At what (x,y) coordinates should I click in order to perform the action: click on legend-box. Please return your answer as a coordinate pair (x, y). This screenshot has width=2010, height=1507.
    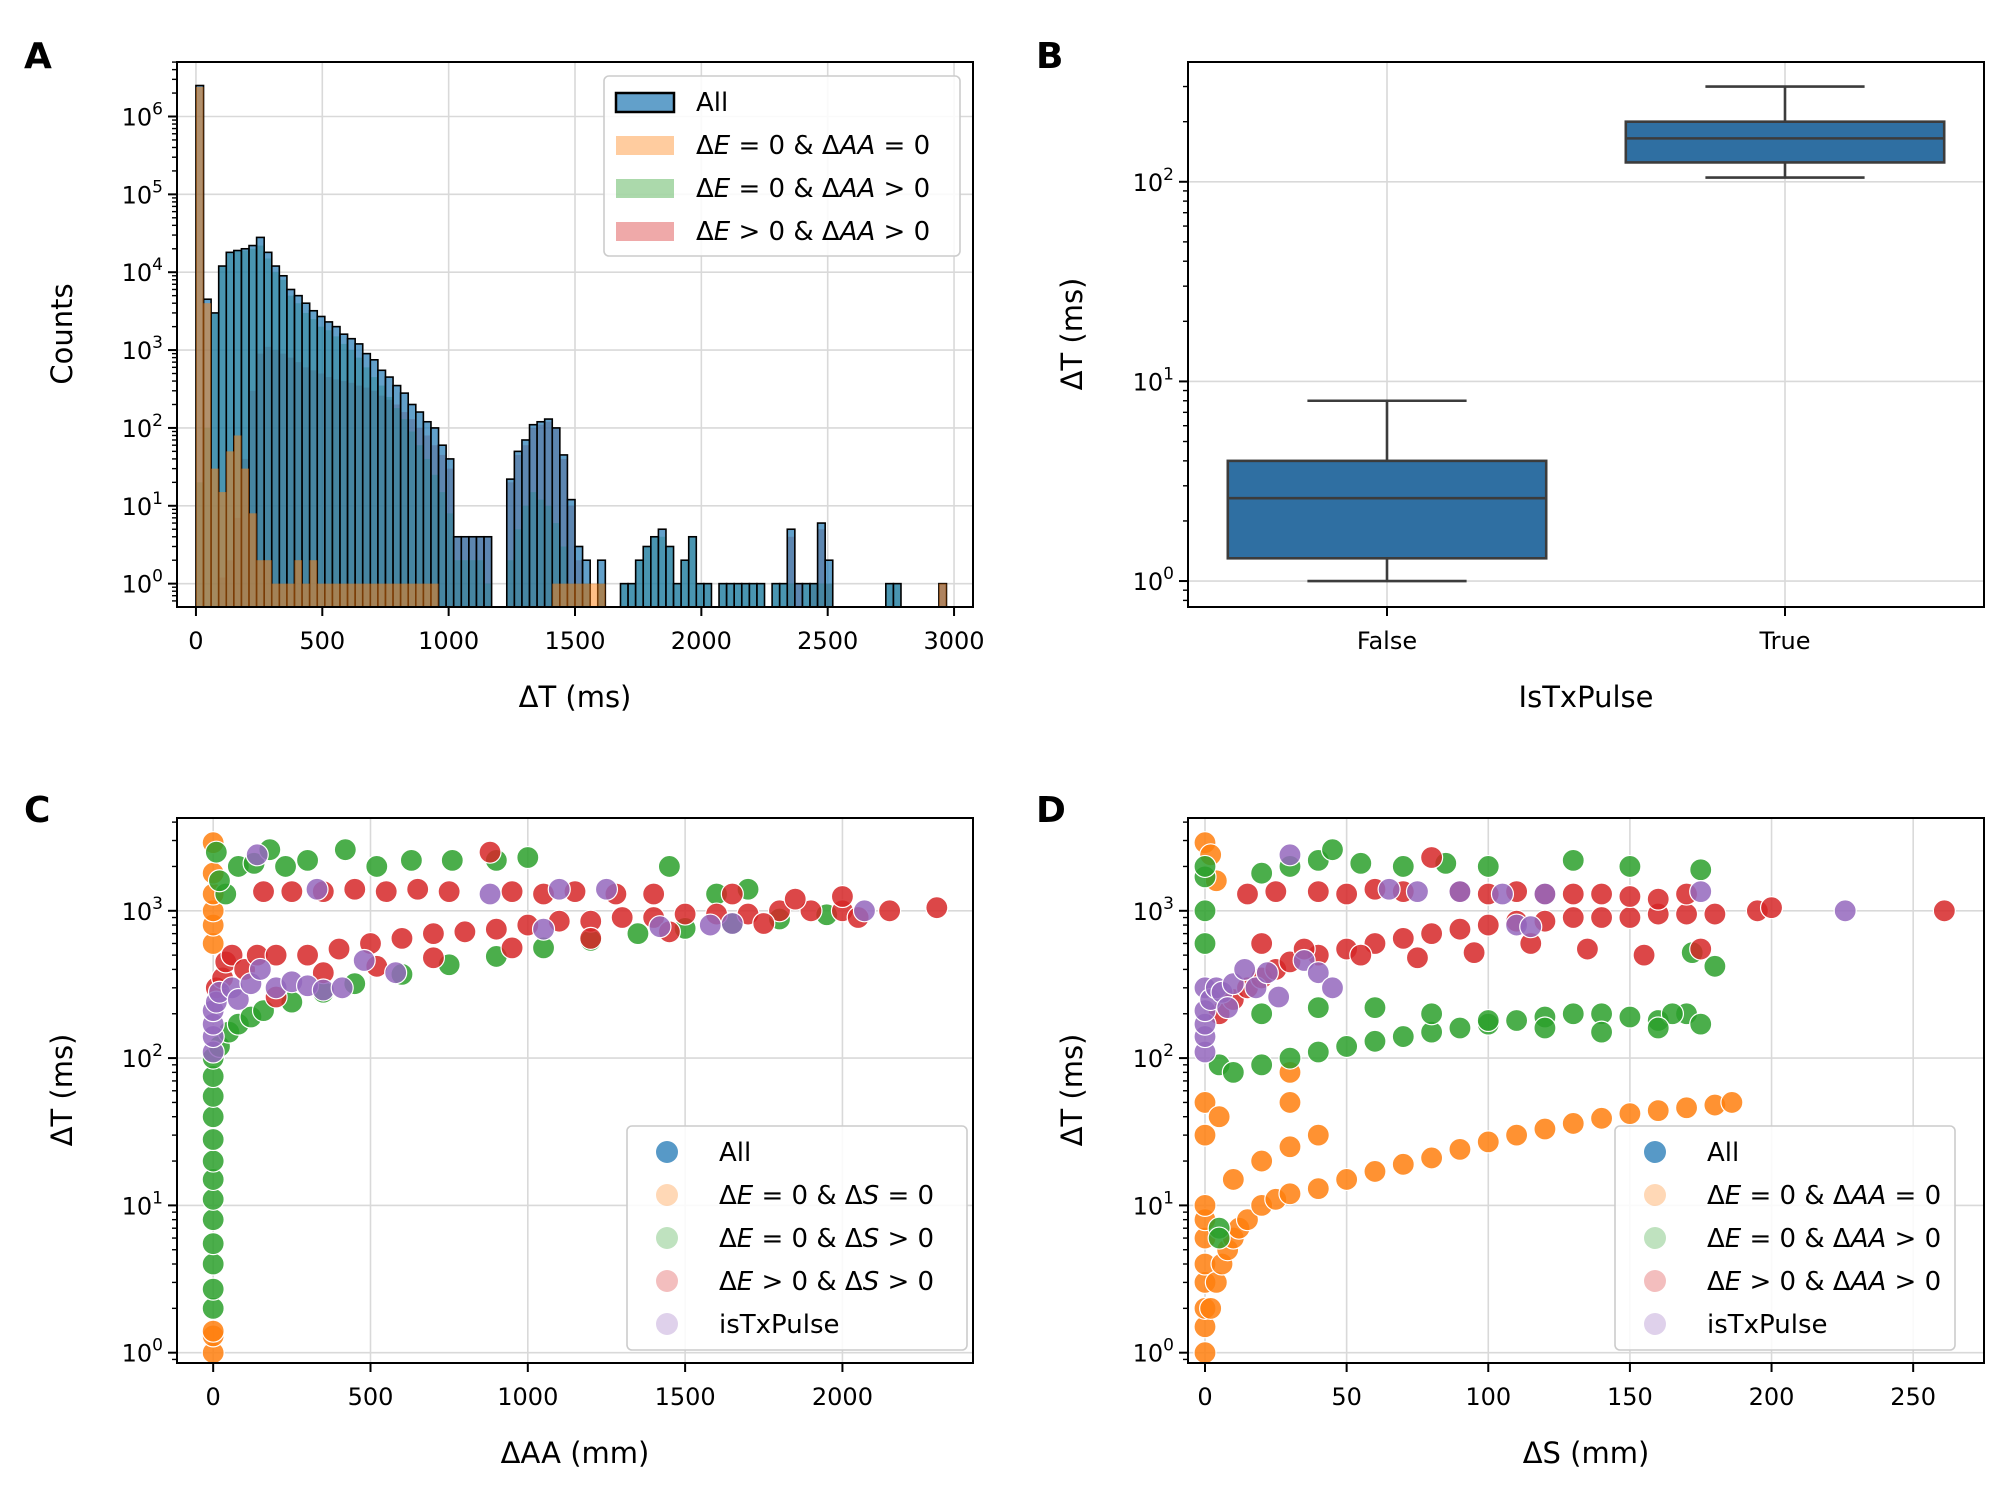
    Looking at the image, I should click on (1785, 1238).